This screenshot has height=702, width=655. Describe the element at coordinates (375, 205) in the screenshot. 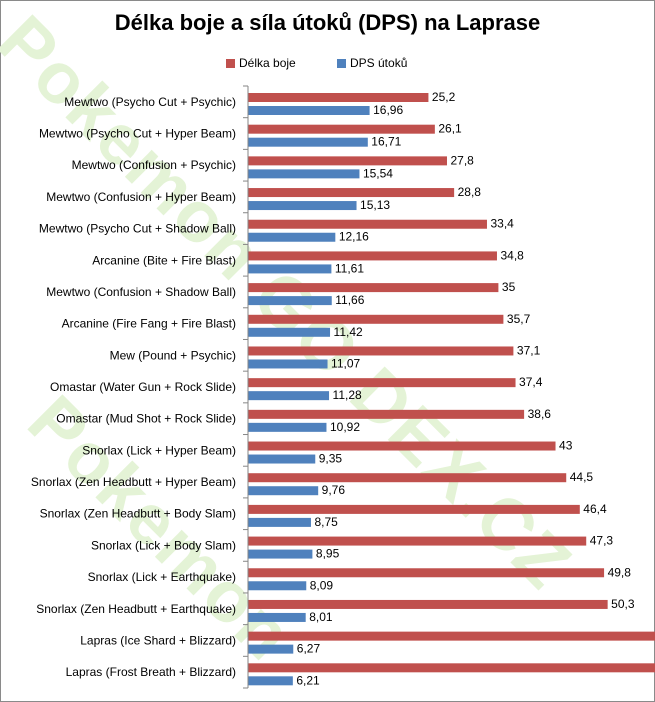

I see `data-label-dps: 15,13` at that location.